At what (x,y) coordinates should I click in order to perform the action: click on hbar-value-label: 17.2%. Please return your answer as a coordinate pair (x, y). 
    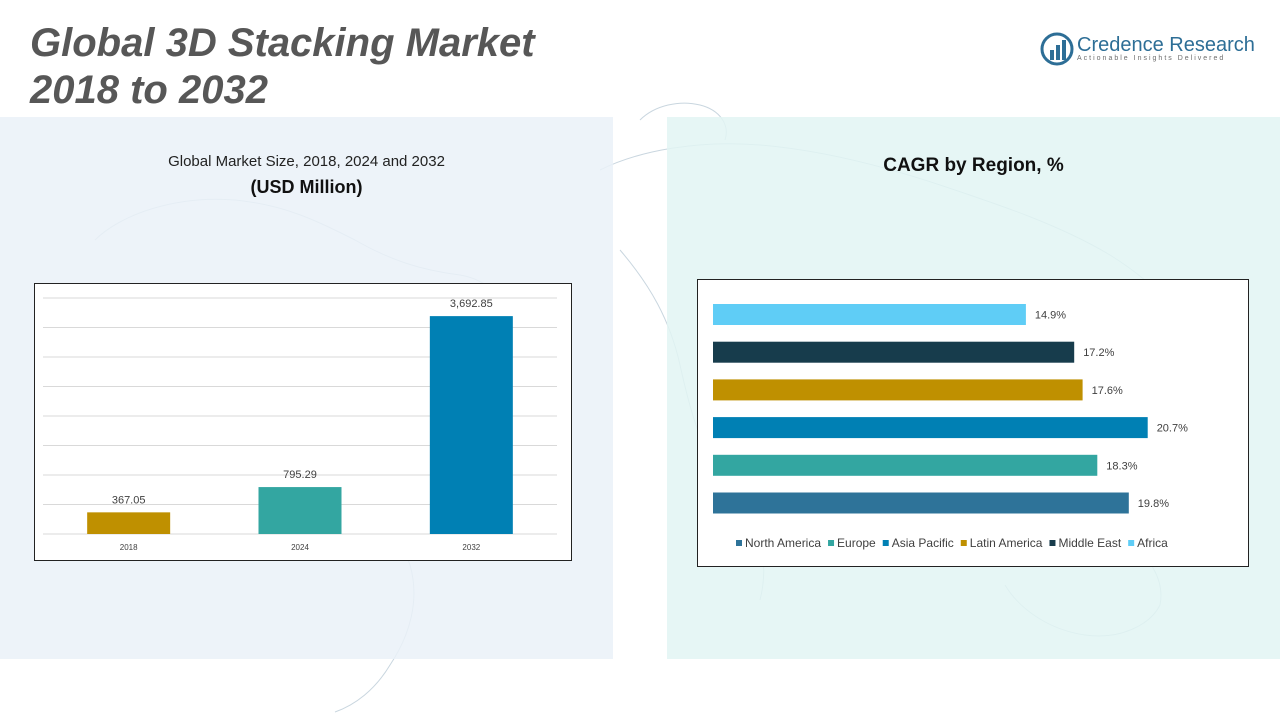
    Looking at the image, I should click on (1098, 353).